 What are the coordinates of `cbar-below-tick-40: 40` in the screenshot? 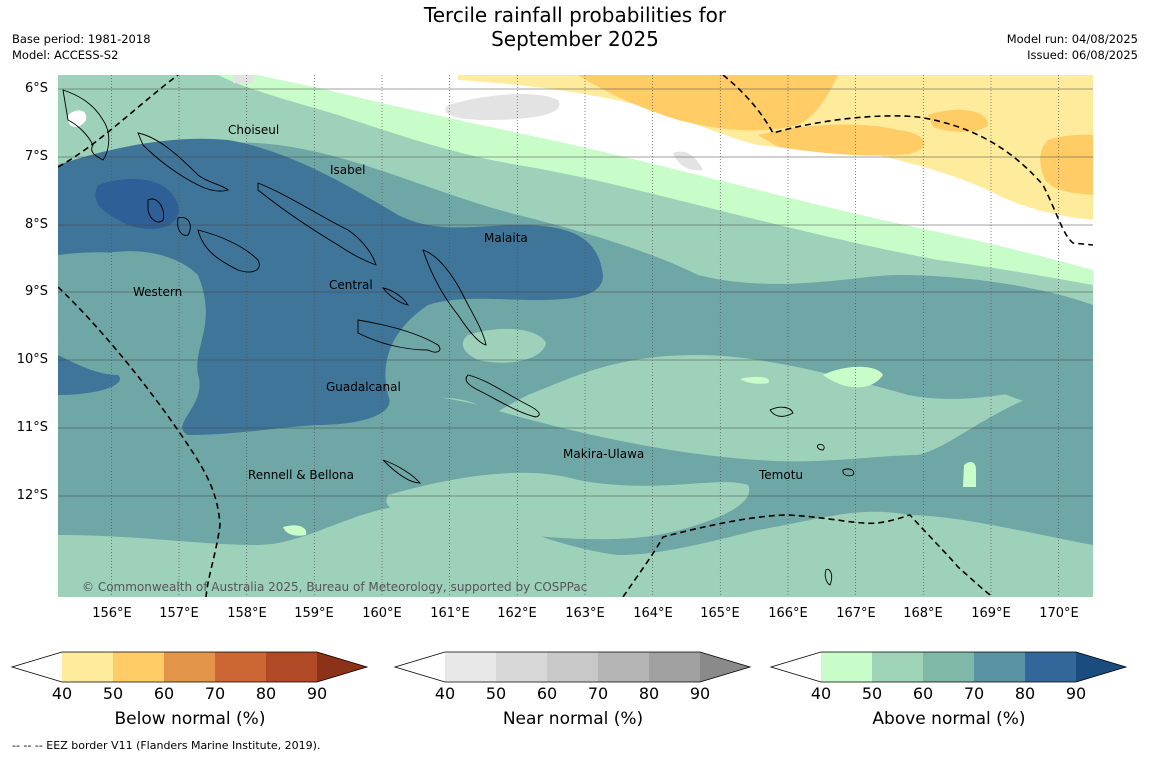 It's located at (62, 693).